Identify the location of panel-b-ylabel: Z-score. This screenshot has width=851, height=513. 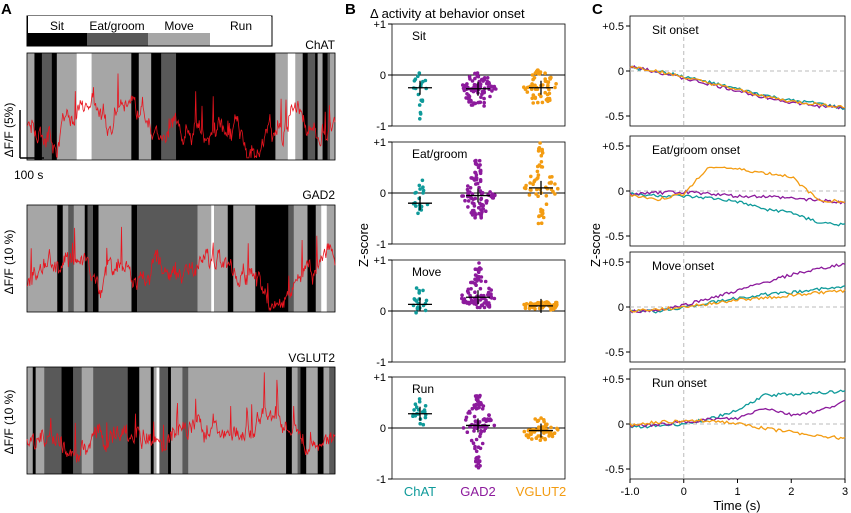
(363, 245).